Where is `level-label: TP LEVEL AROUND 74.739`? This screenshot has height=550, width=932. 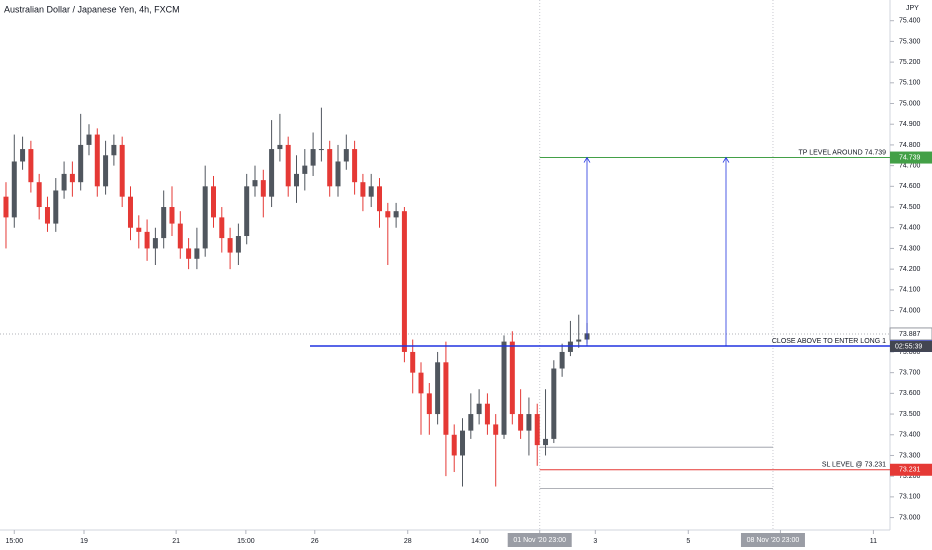 level-label: TP LEVEL AROUND 74.739 is located at coordinates (842, 152).